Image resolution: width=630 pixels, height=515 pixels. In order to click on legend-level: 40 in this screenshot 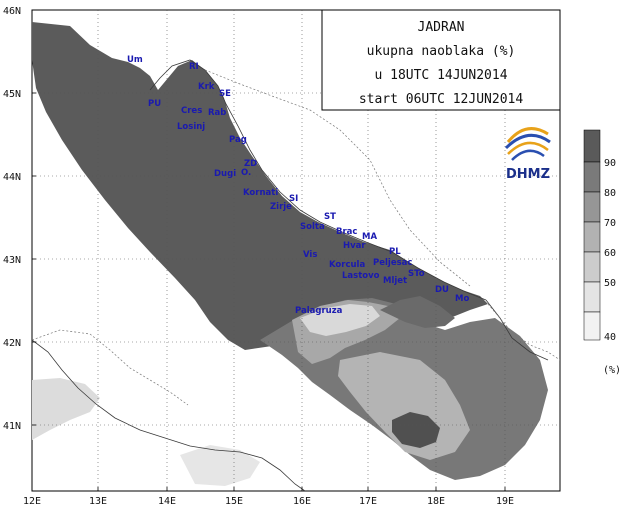, I will do `click(610, 337)`.